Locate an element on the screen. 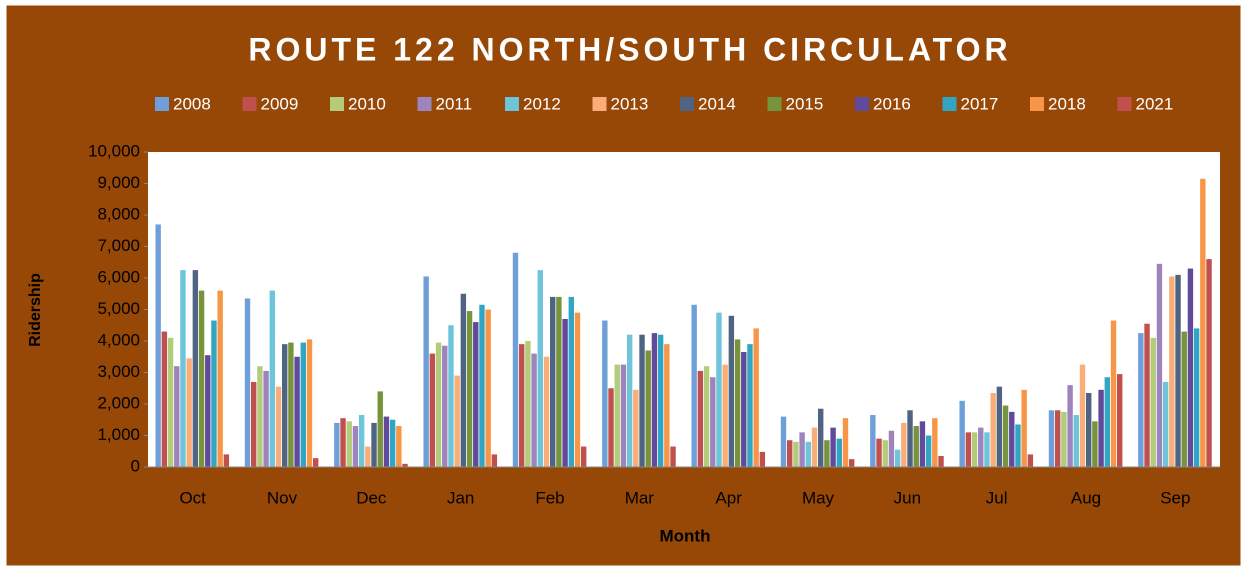  x-tick-label: Sep is located at coordinates (1175, 497).